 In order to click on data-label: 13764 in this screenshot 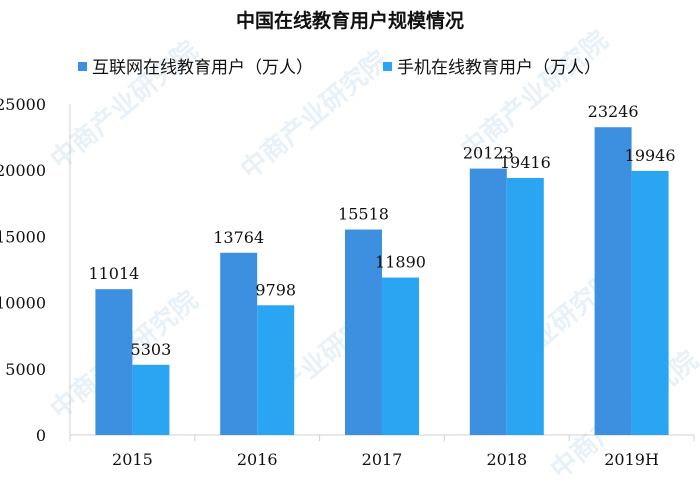, I will do `click(238, 237)`.